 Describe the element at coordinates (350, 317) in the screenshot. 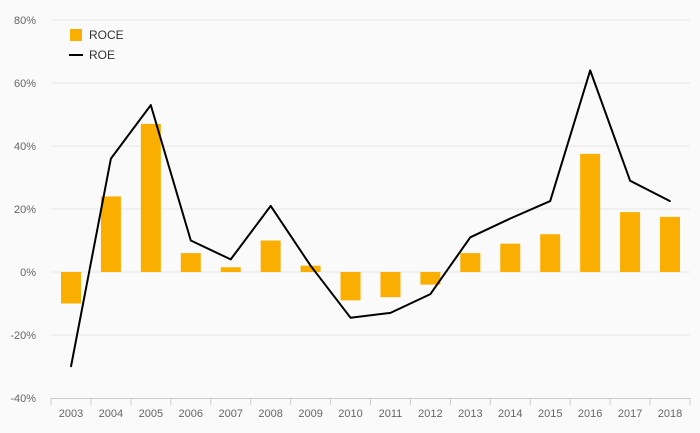

I see `roe-point-2010` at that location.